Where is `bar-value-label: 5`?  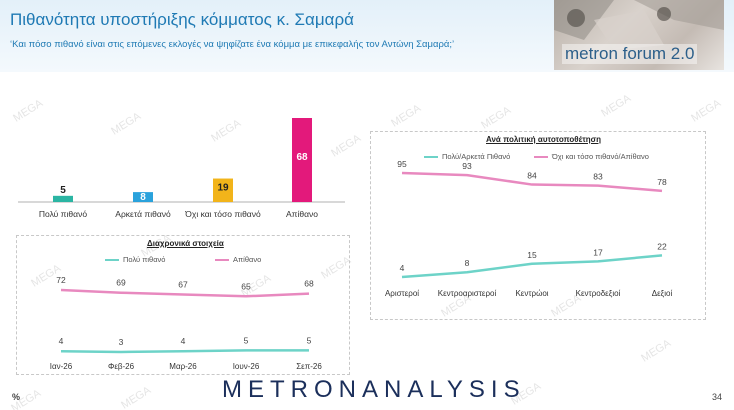 bar-value-label: 5 is located at coordinates (63, 190).